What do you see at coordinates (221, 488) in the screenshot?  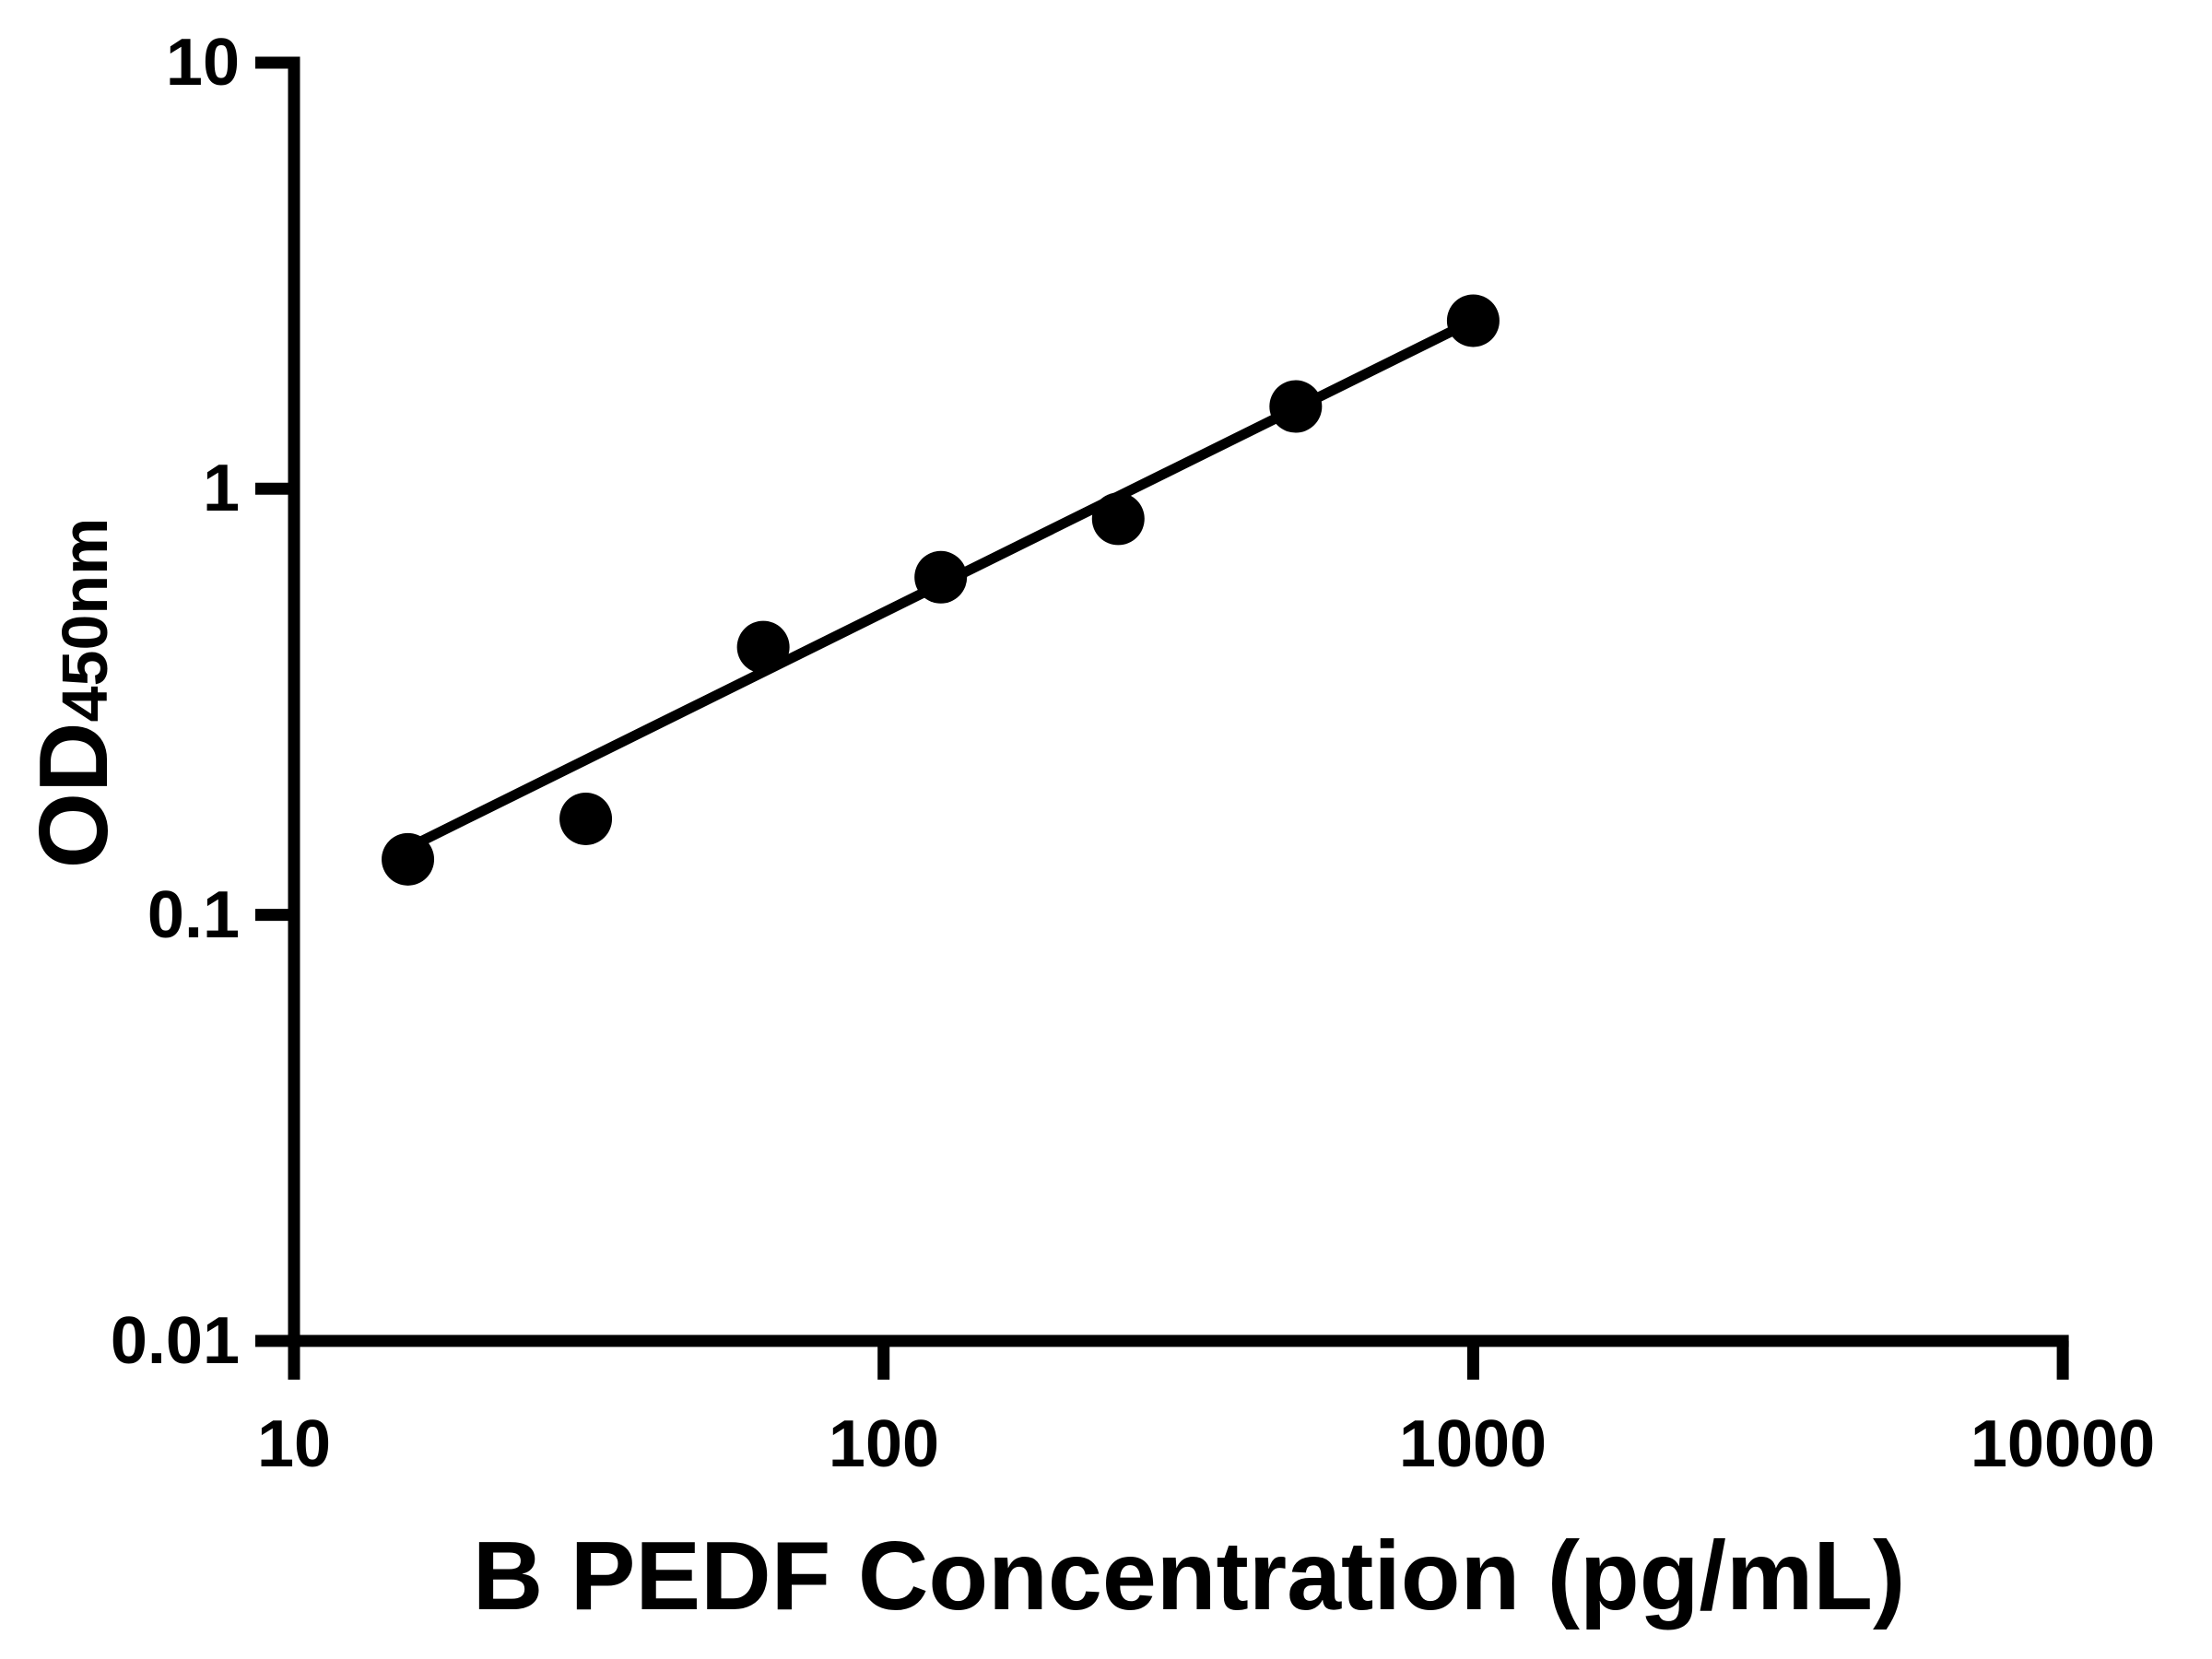 I see `y-tick-label: 1` at bounding box center [221, 488].